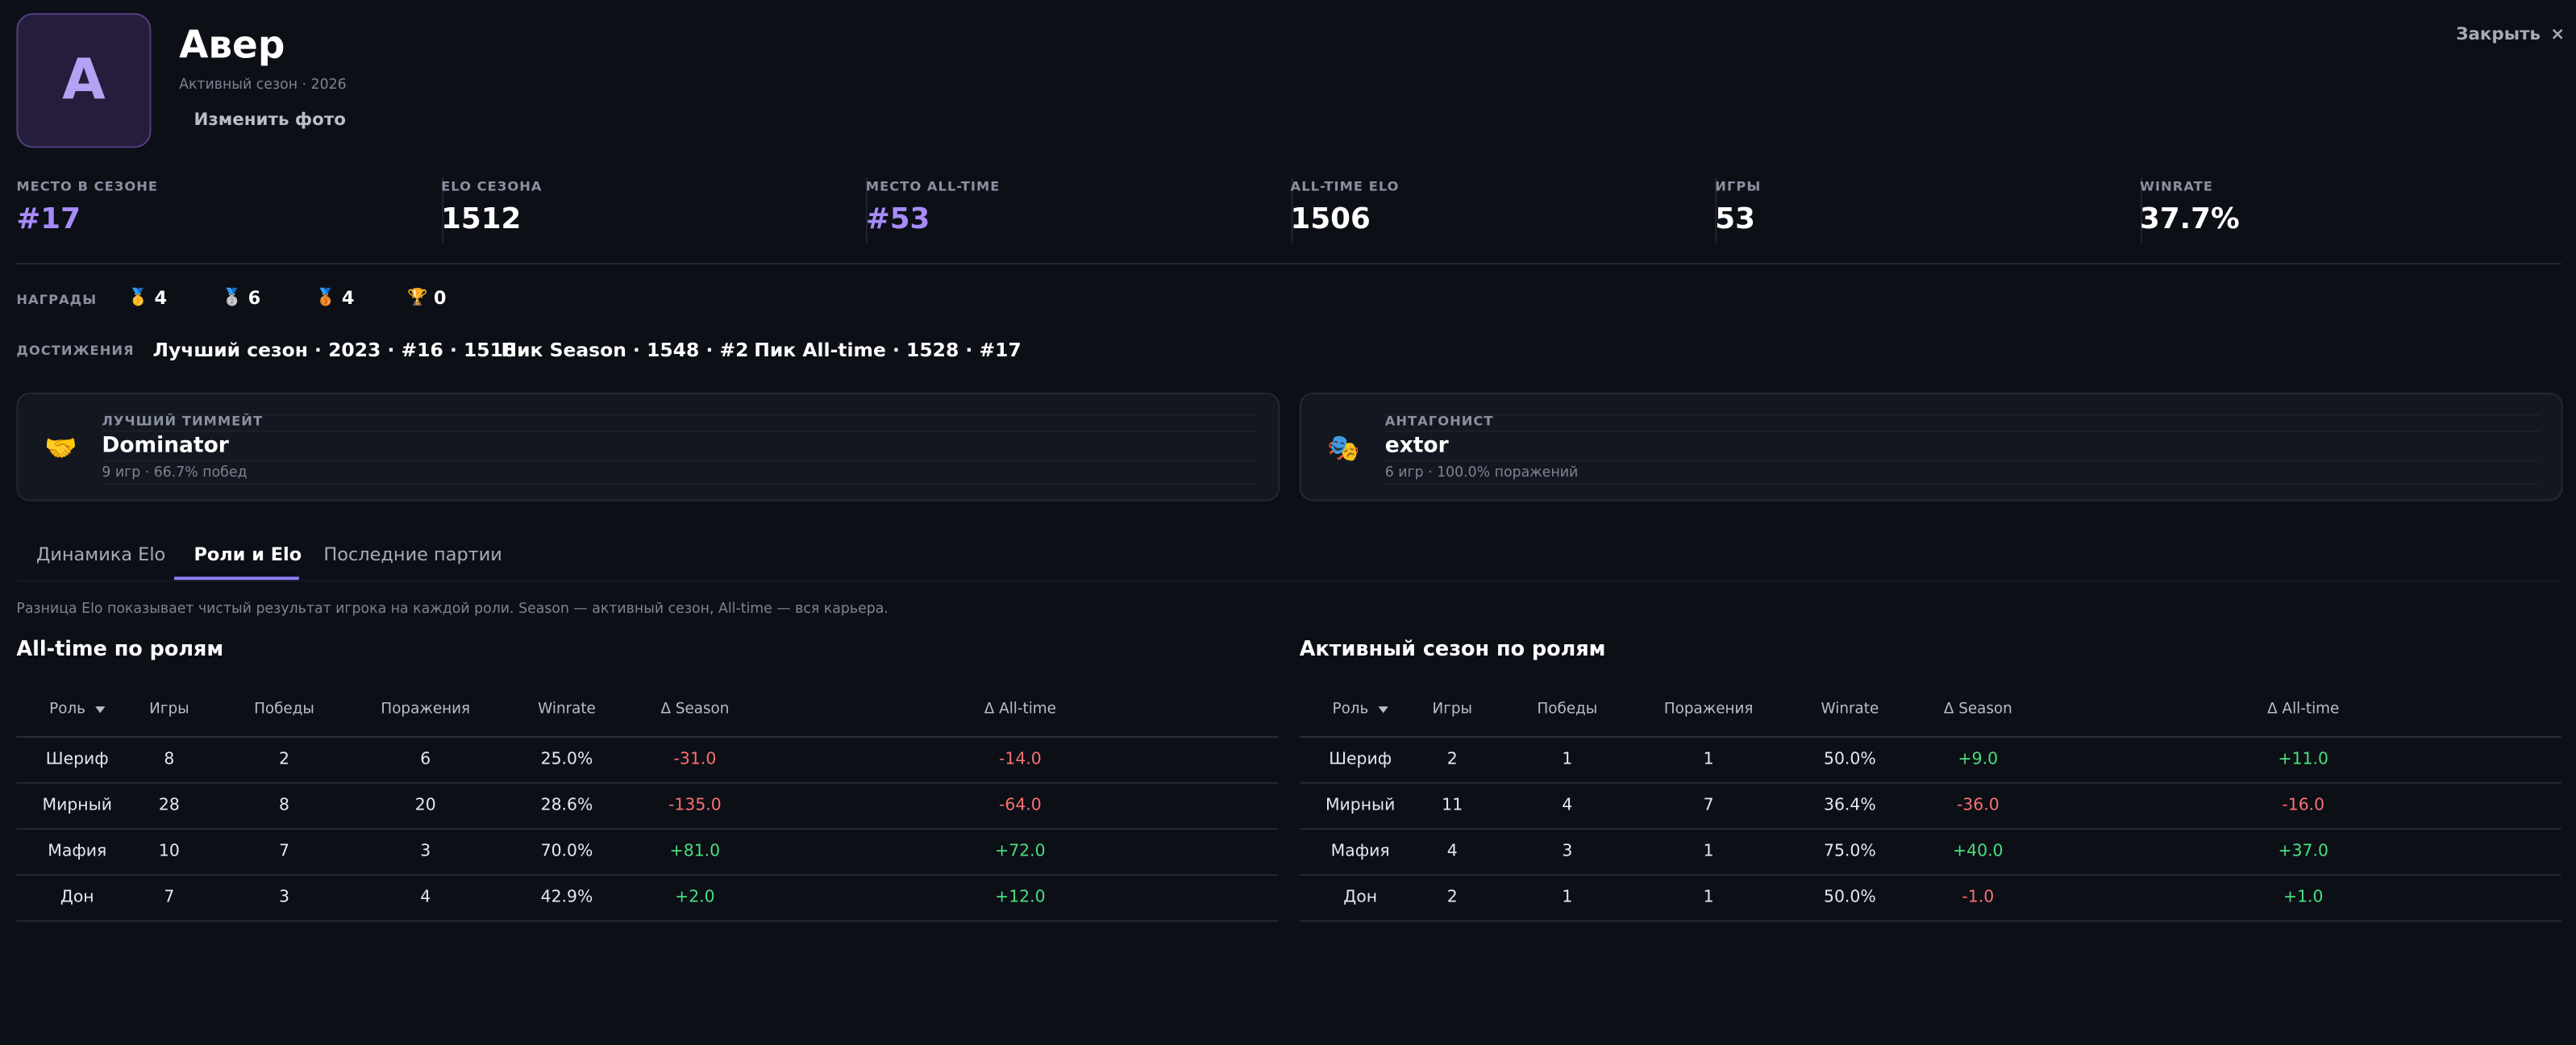 The height and width of the screenshot is (1045, 2576). I want to click on table-cell: +81.0, so click(695, 852).